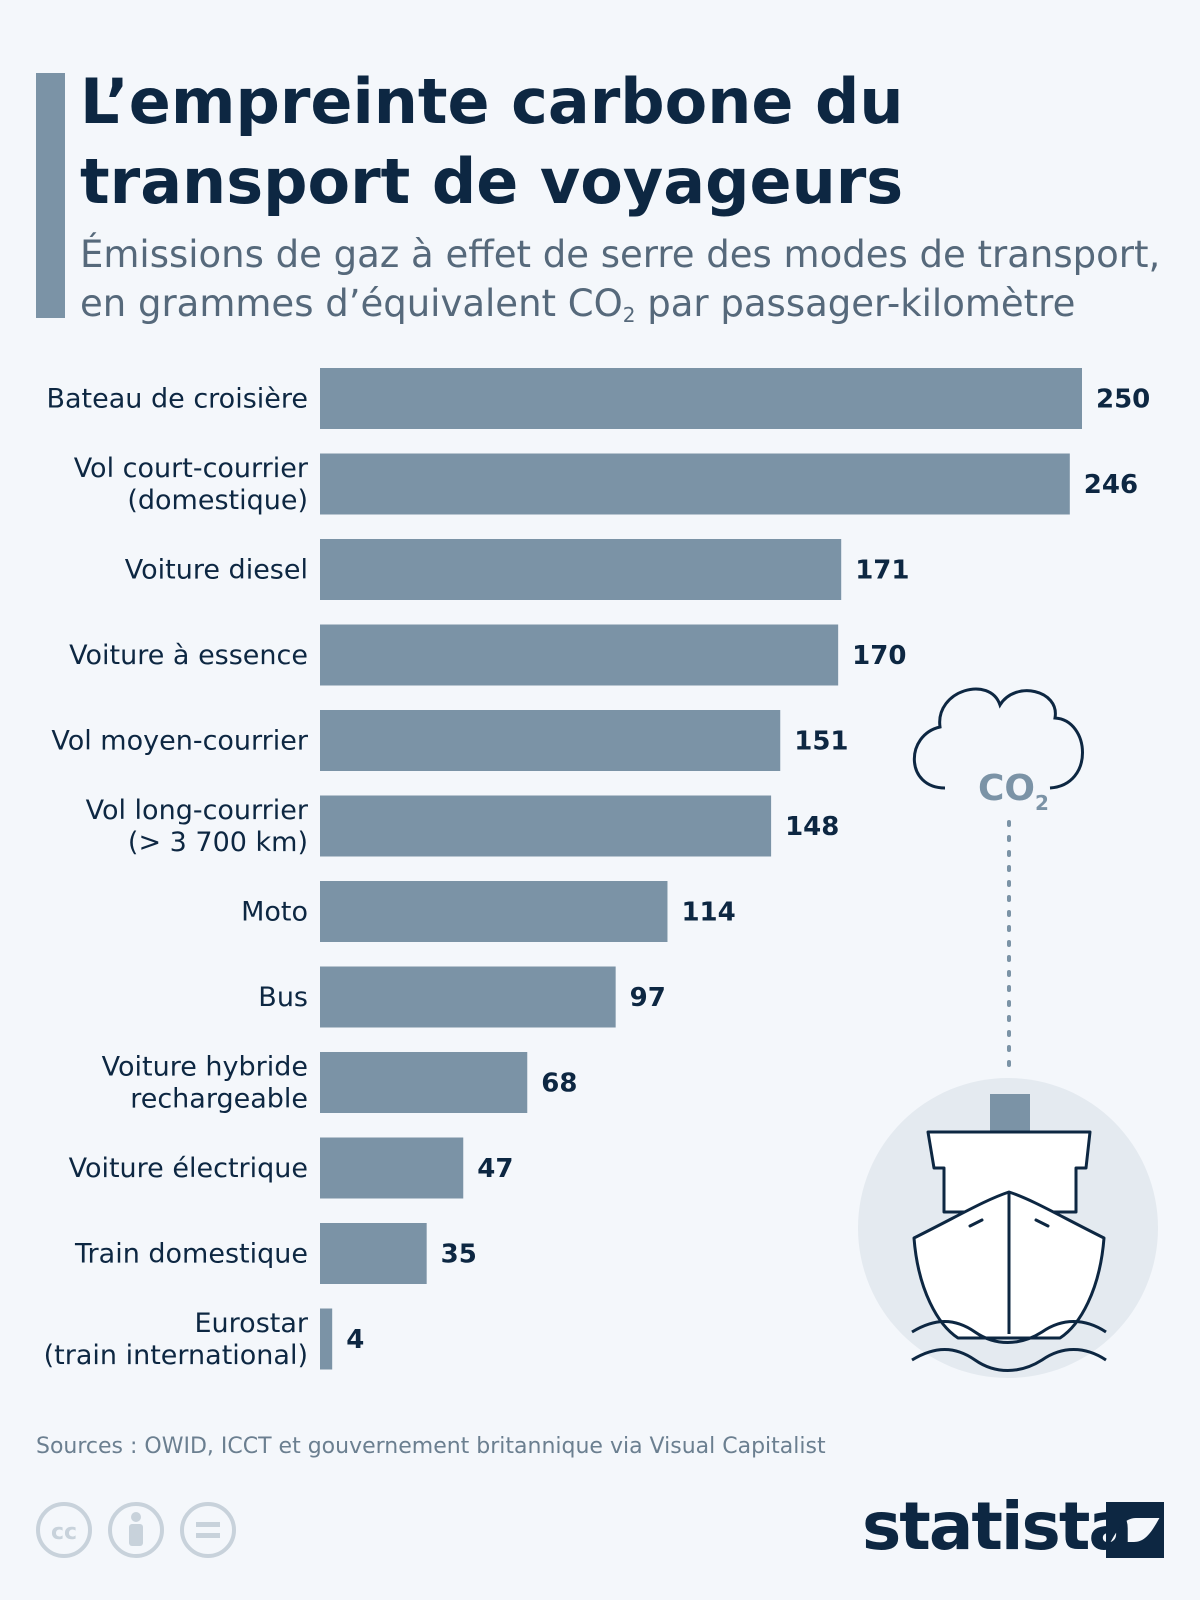 The image size is (1200, 1600). I want to click on category-label-2: Voiture diesel, so click(216, 570).